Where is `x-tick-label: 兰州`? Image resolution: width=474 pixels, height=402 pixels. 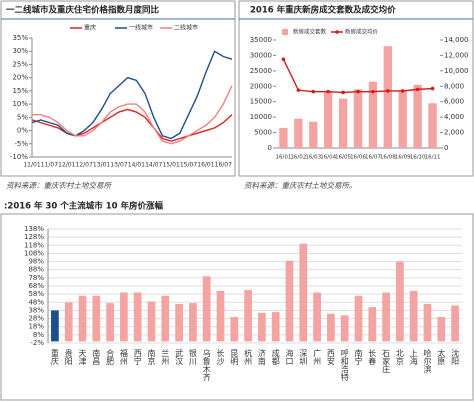 x-tick-label: 兰州 is located at coordinates (165, 356).